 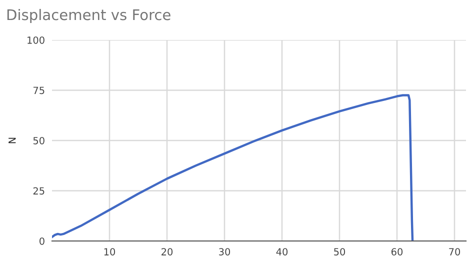 I want to click on y-tick-label: 0, so click(x=42, y=241).